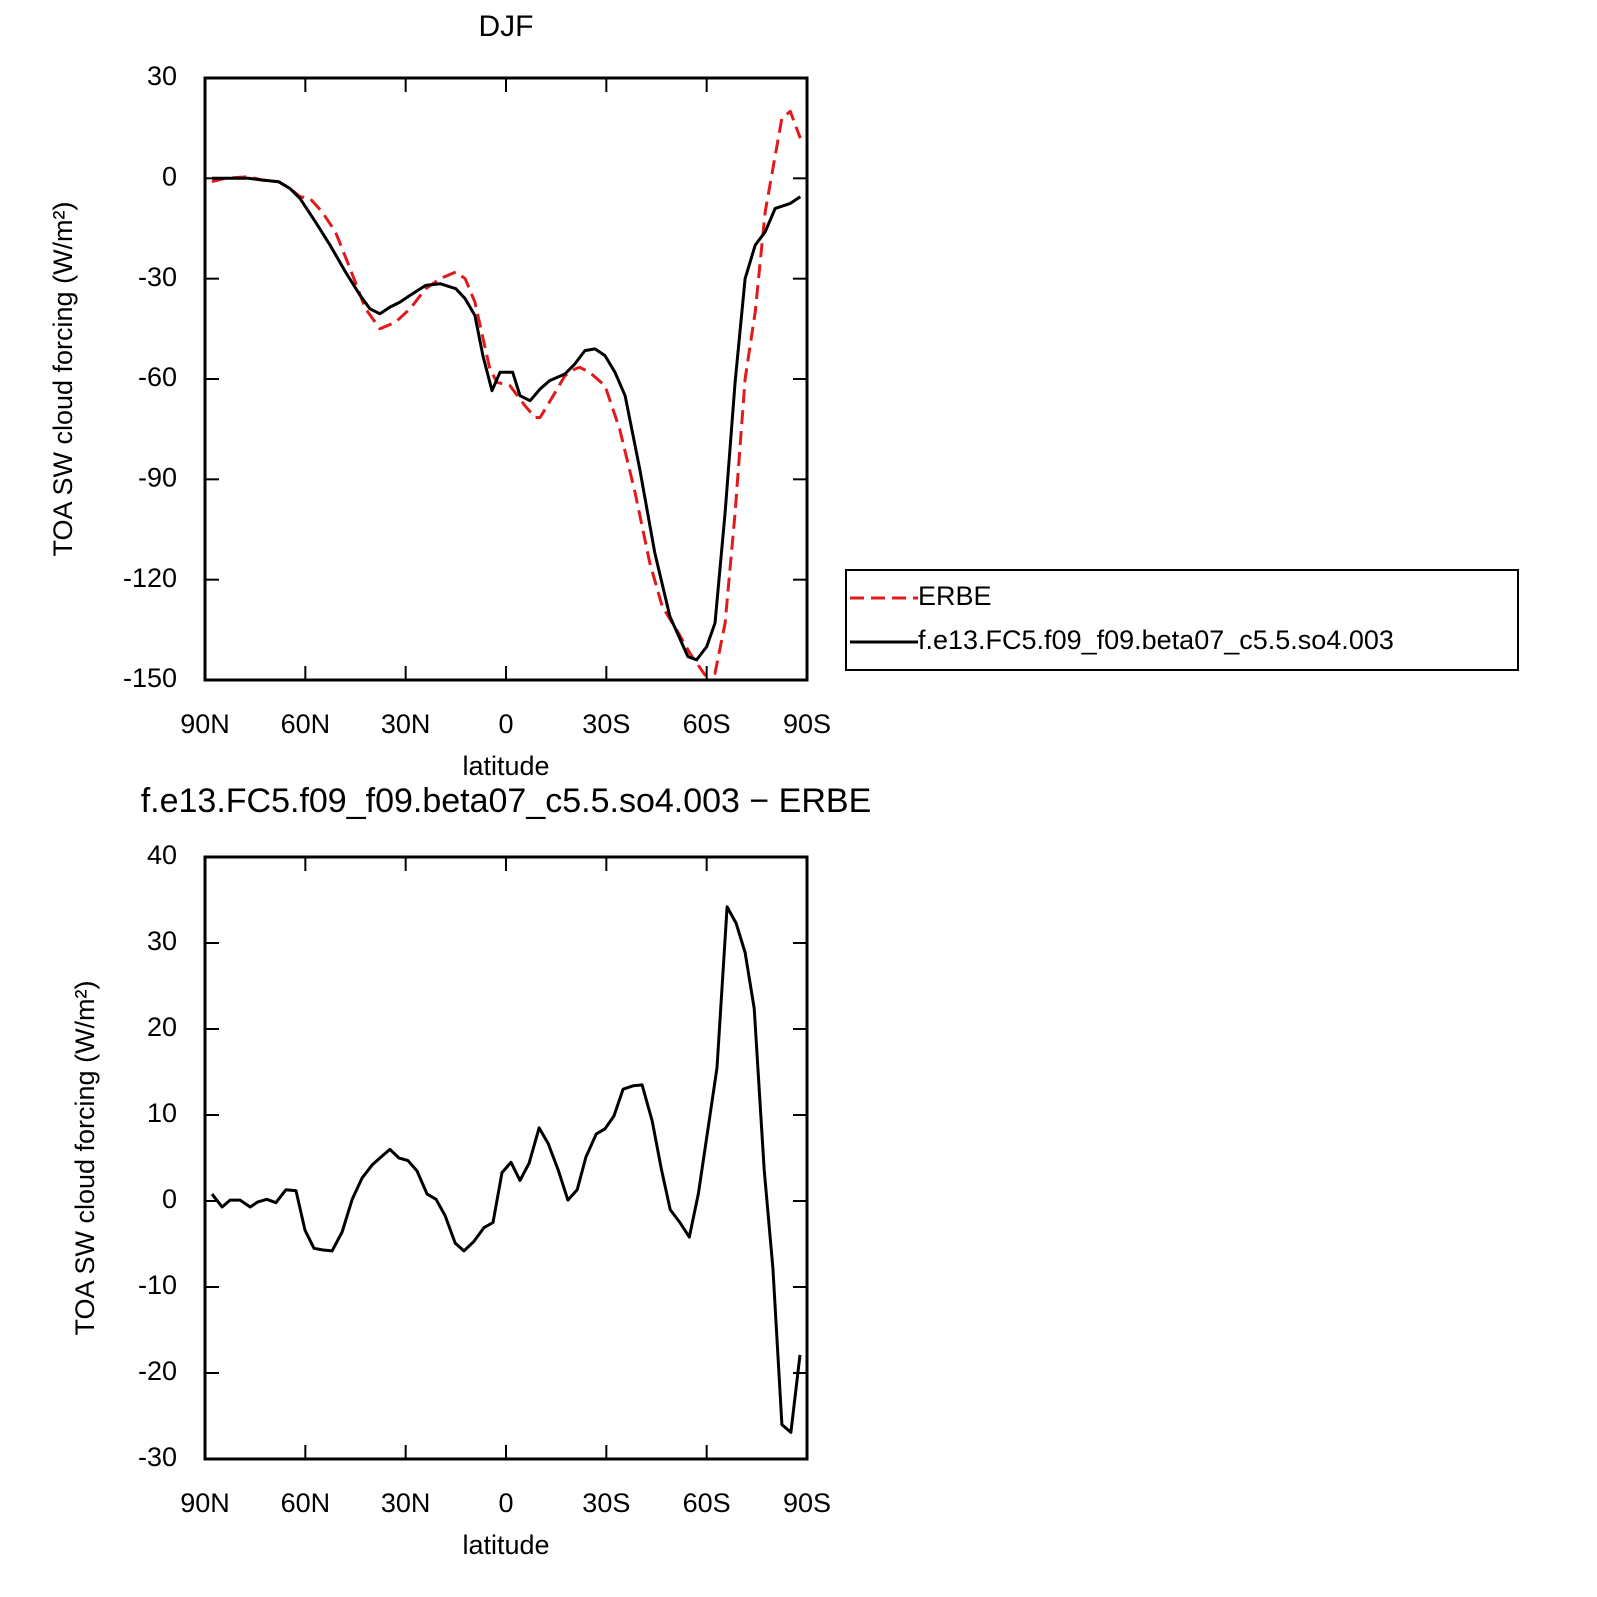 The width and height of the screenshot is (1597, 1597). Describe the element at coordinates (157, 1371) in the screenshot. I see `y-tick-label: -20` at that location.